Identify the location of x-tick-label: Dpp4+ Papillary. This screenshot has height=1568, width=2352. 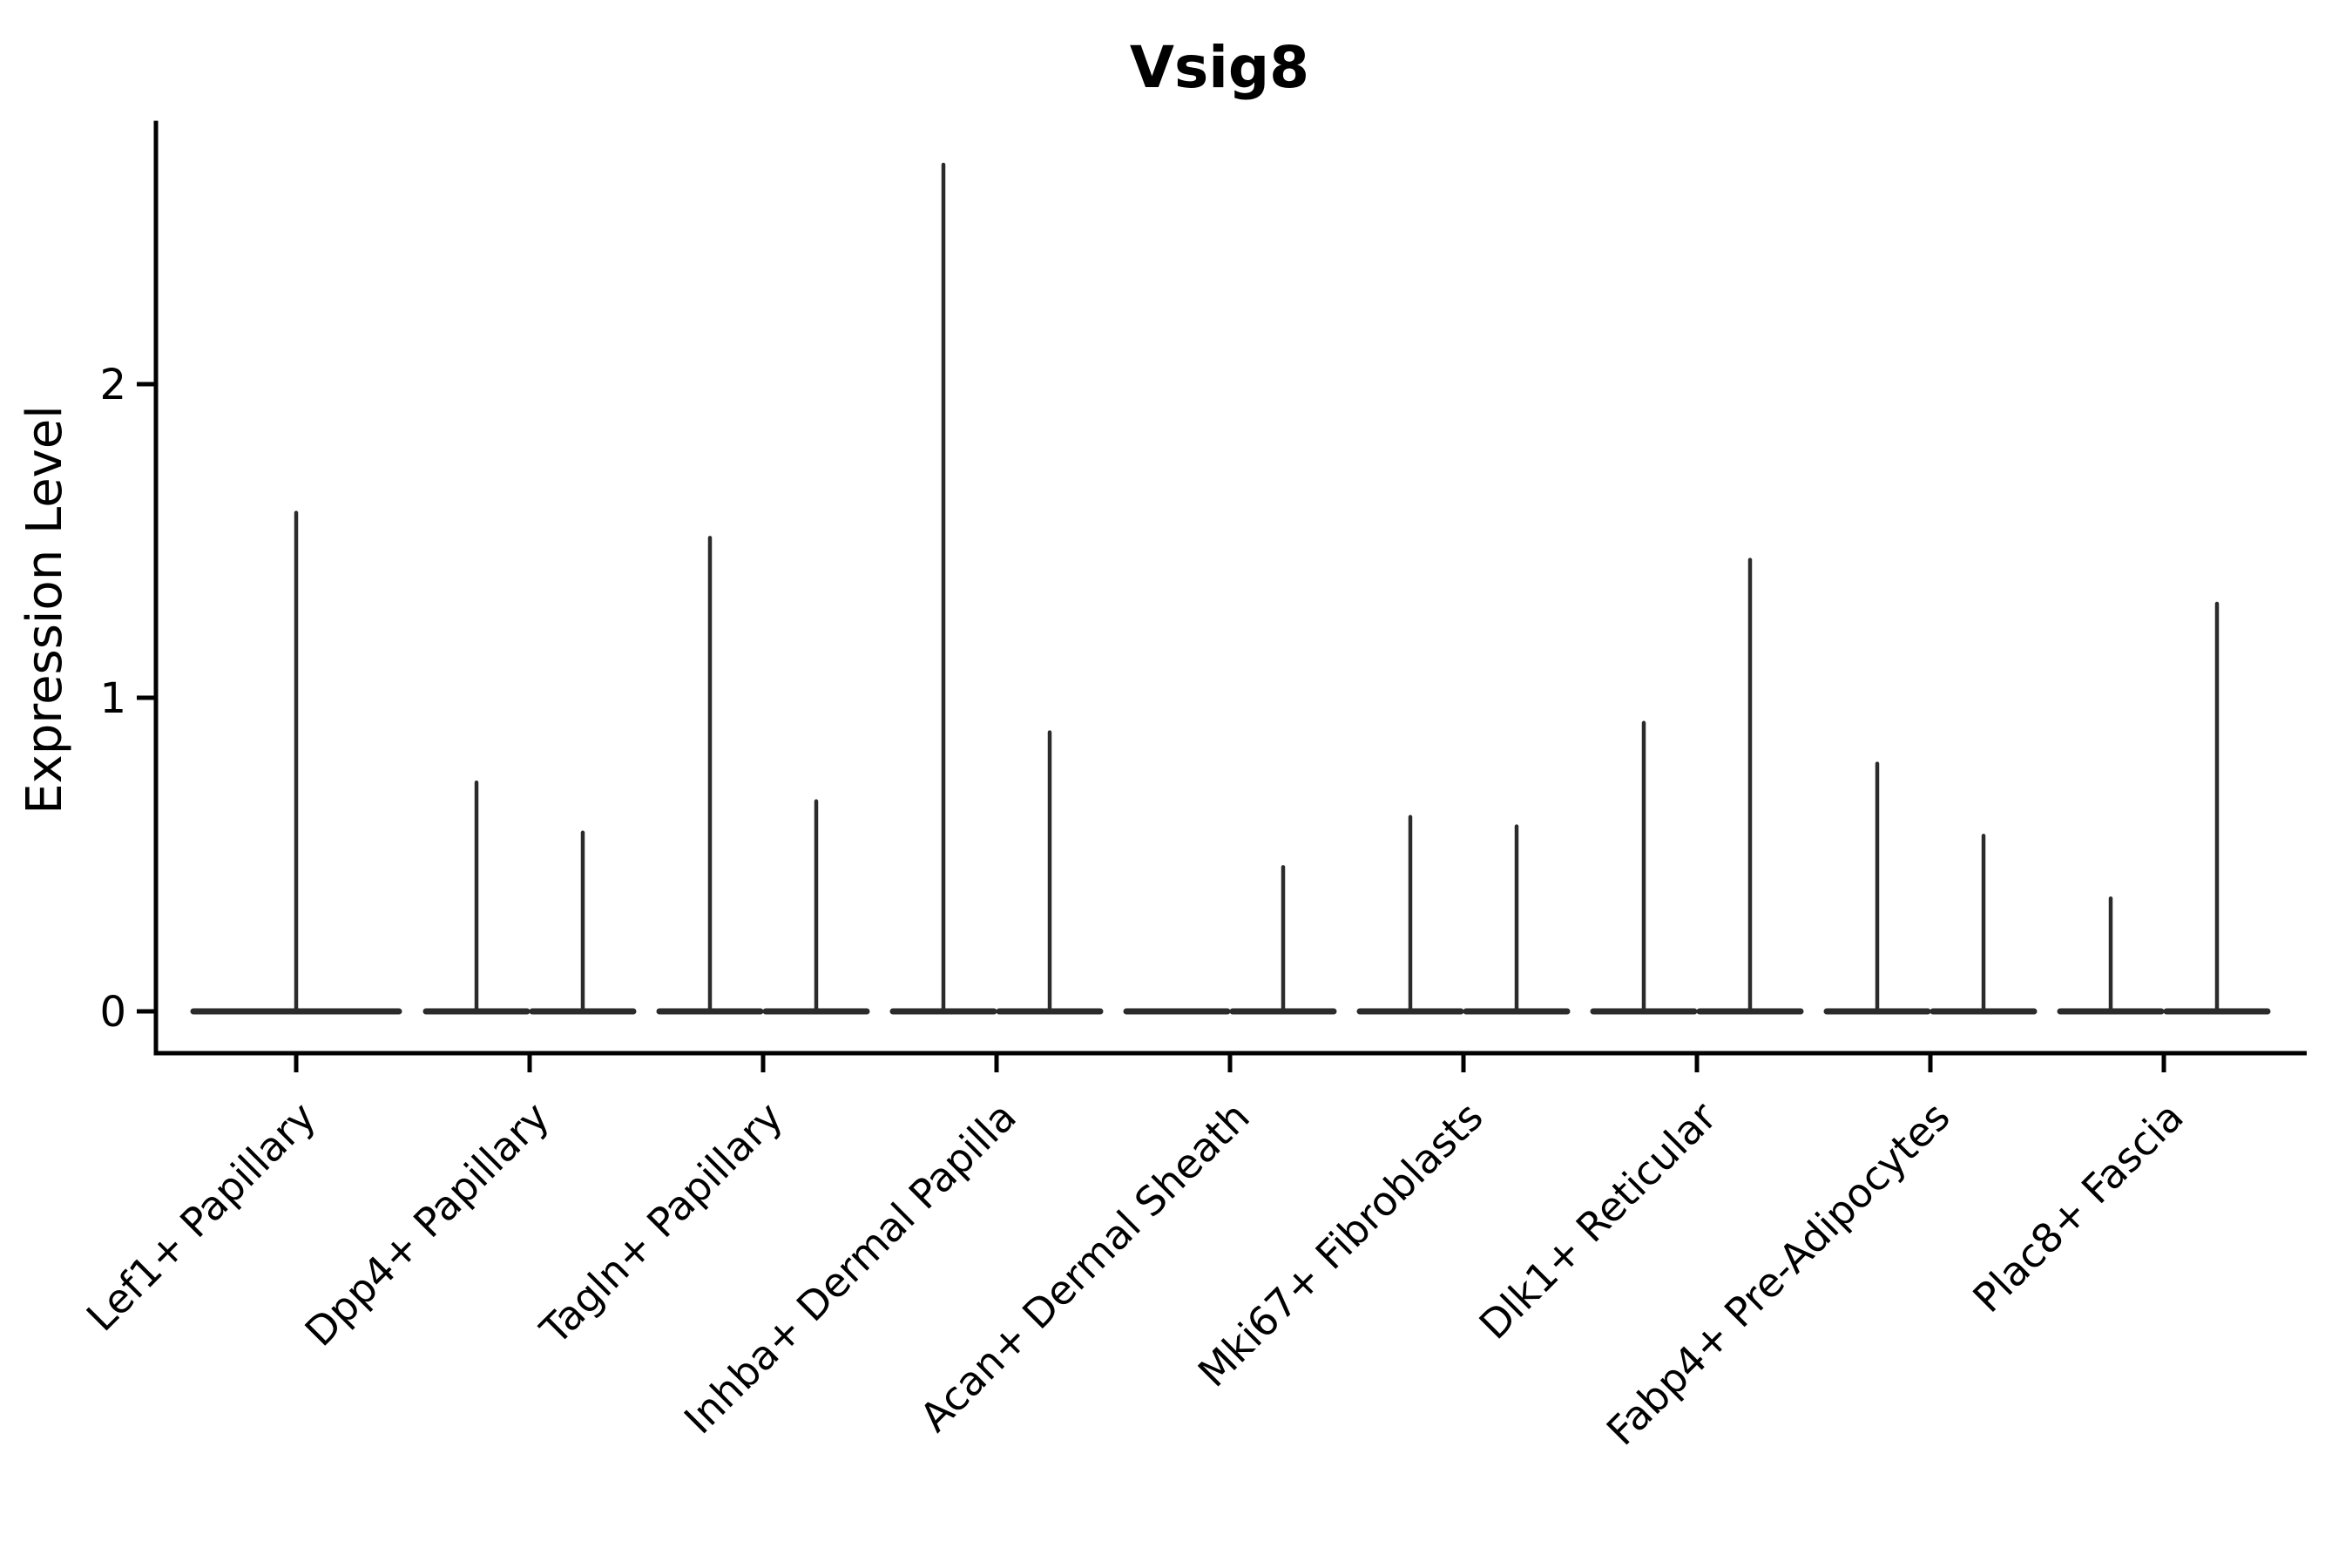
(427, 1224).